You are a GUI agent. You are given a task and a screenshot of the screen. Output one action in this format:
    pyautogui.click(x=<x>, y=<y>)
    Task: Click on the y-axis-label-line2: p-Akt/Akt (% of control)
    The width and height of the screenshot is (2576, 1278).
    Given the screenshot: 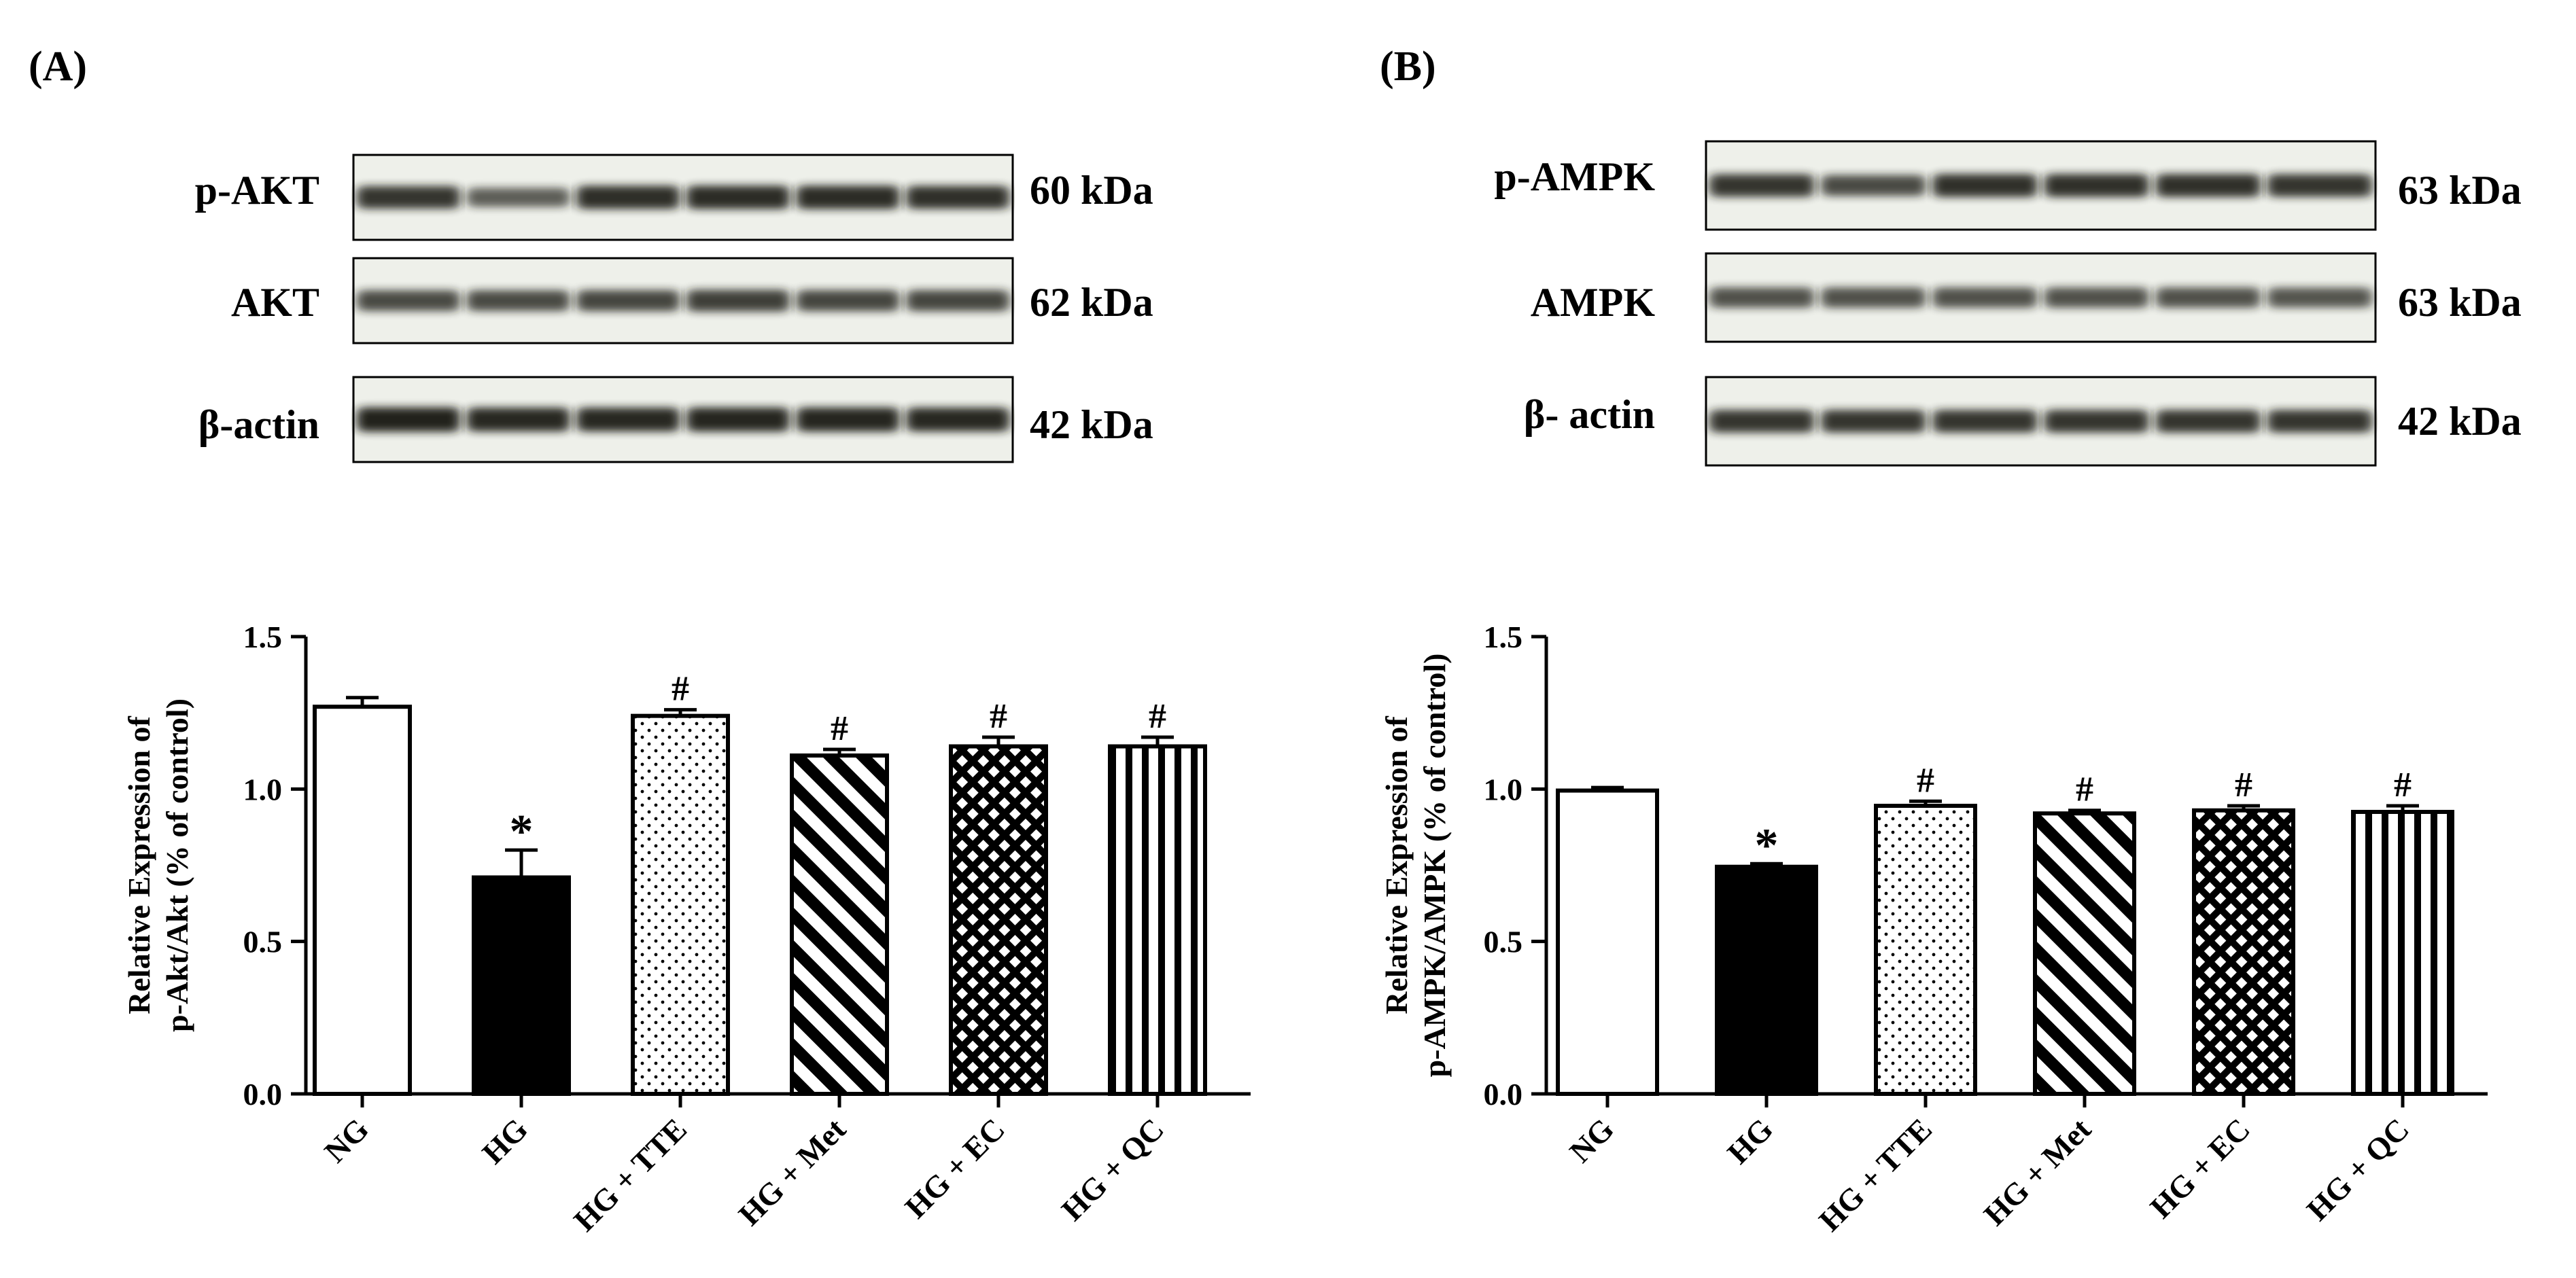 What is the action you would take?
    pyautogui.click(x=177, y=865)
    